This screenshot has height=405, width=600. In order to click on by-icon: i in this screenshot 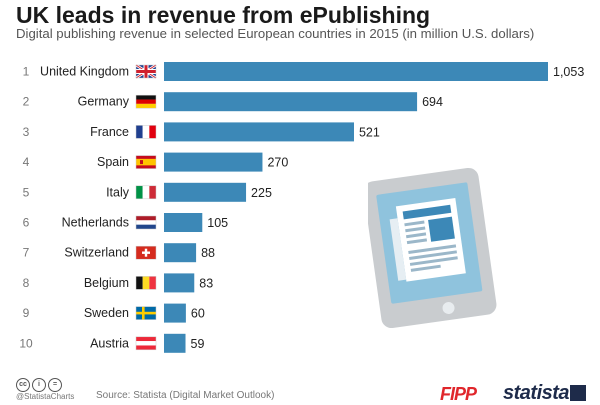, I will do `click(39, 385)`.